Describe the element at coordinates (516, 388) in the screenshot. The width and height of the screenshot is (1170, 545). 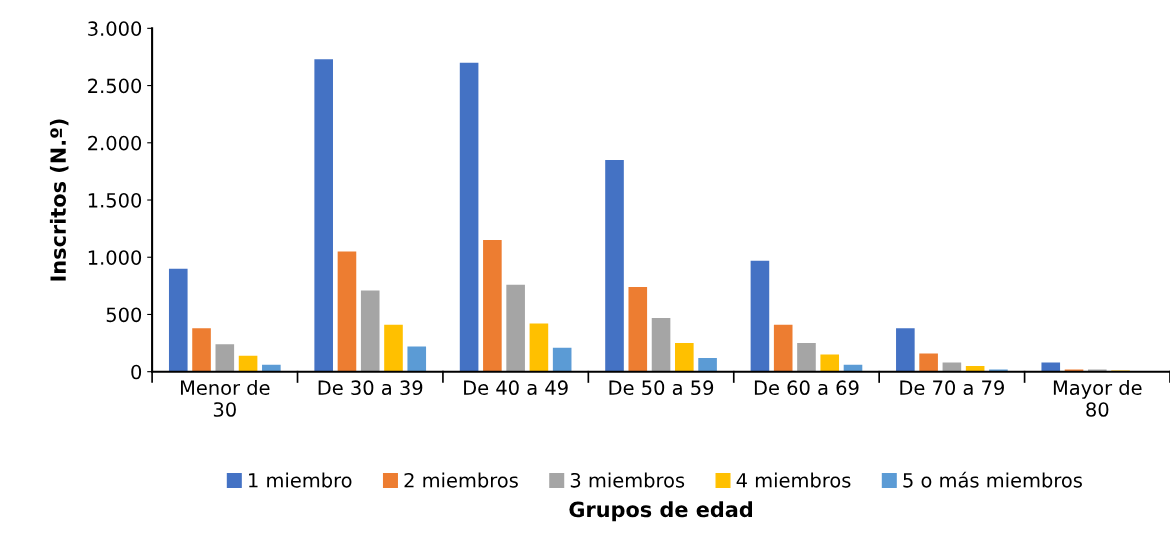
I see `x-tick-label: De 40 a 49` at that location.